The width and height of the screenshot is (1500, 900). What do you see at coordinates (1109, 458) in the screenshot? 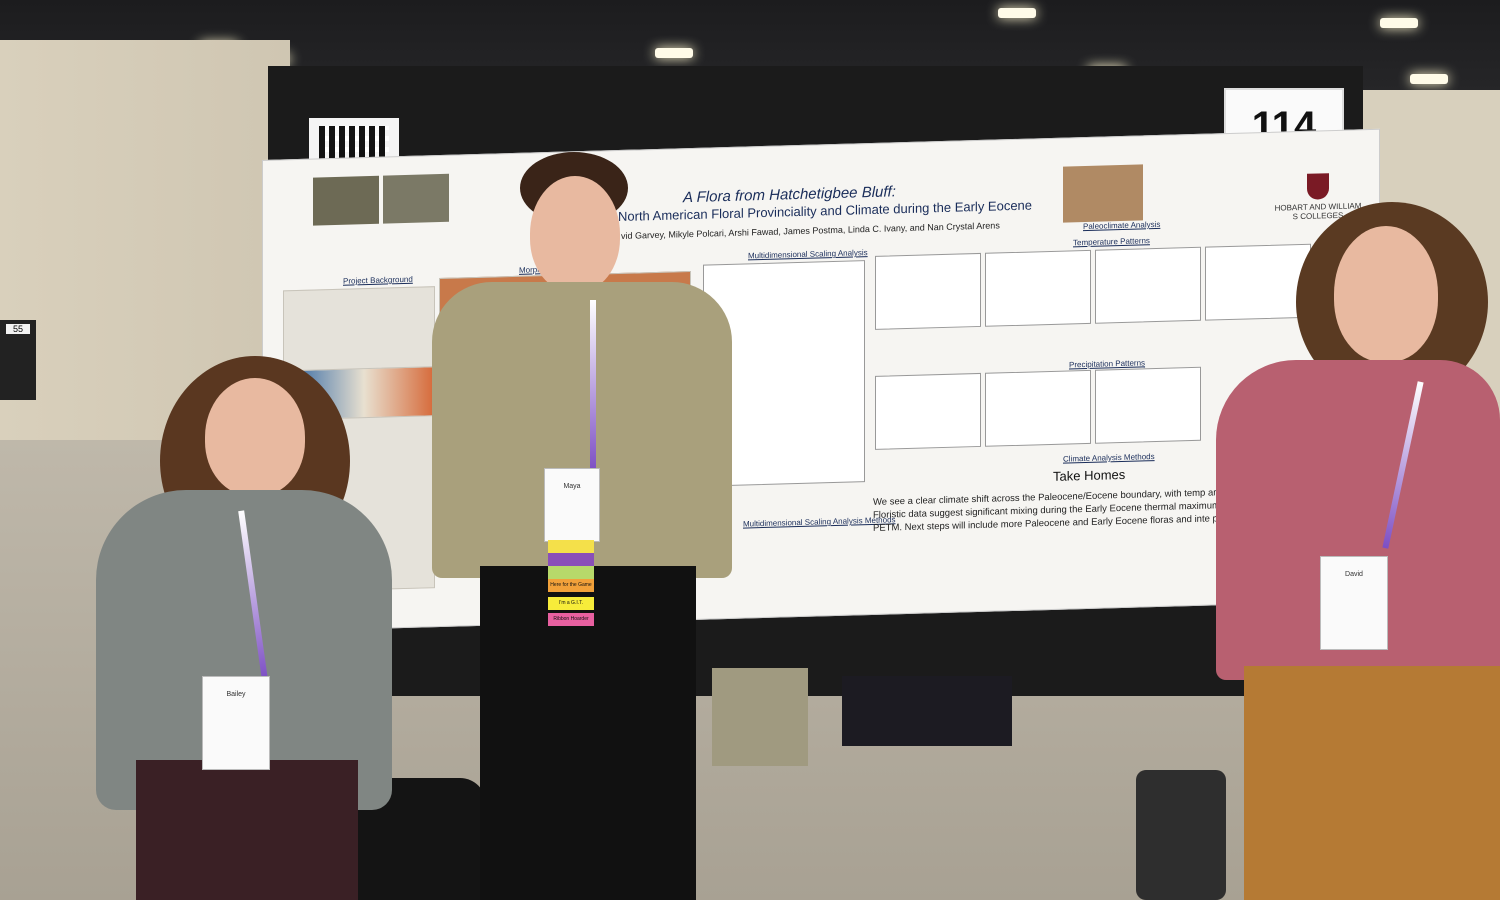
I see `section-heading: Climate Analysis Methods` at bounding box center [1109, 458].